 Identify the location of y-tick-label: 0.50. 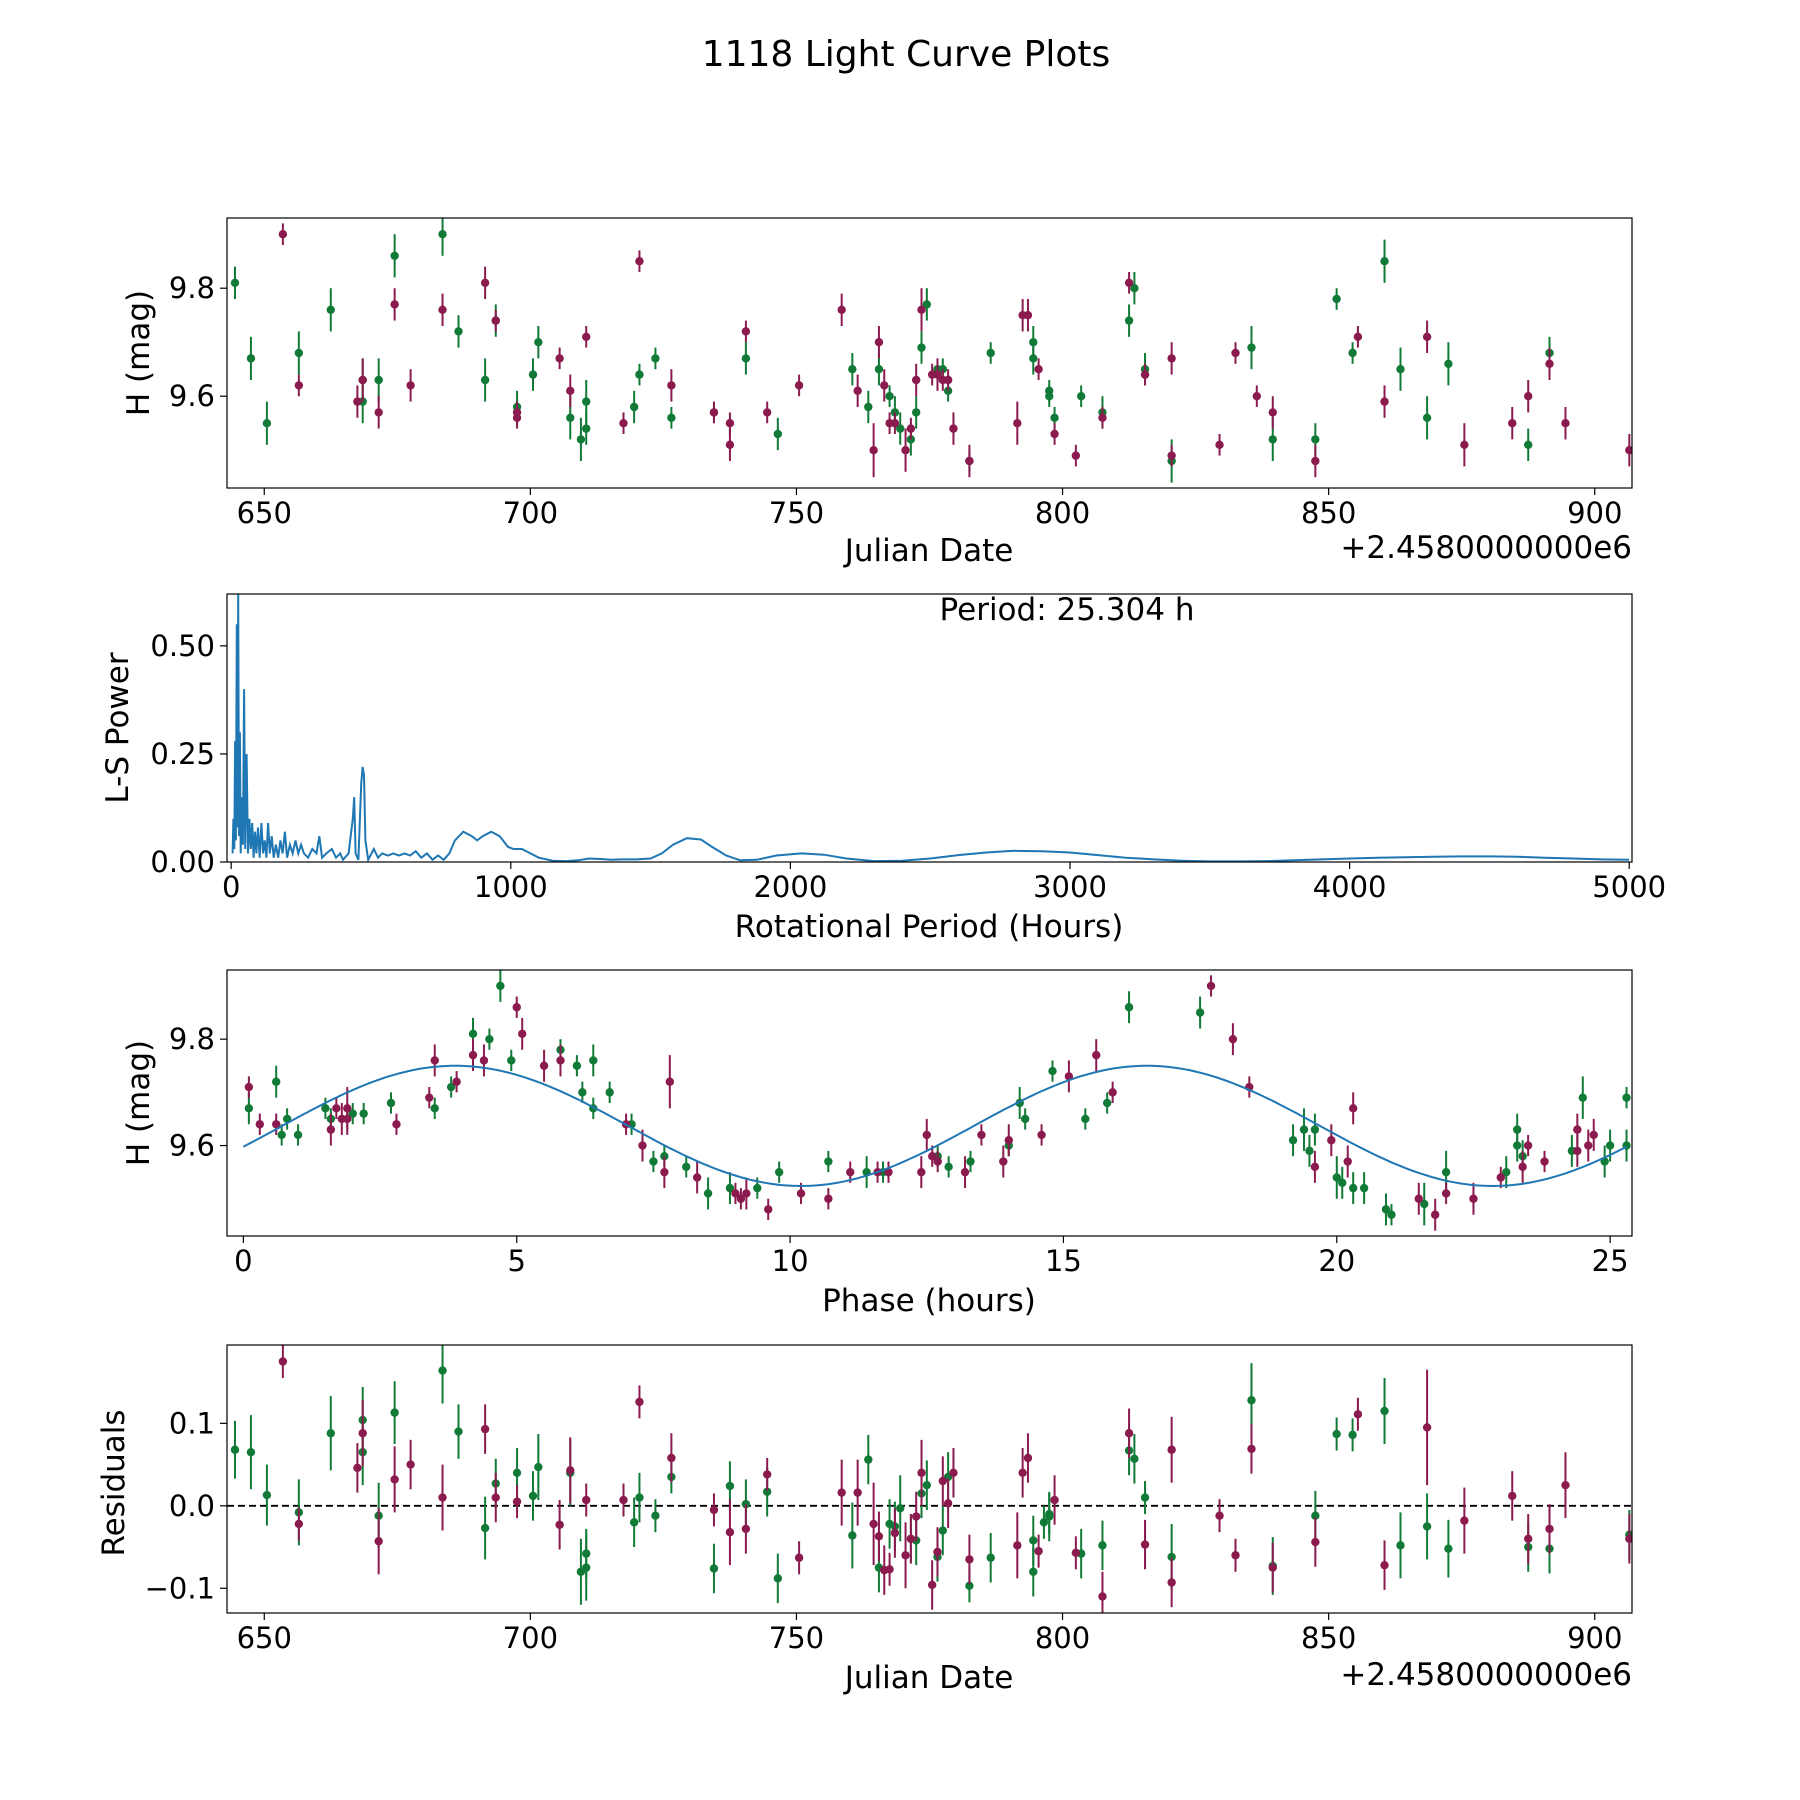
(182, 646).